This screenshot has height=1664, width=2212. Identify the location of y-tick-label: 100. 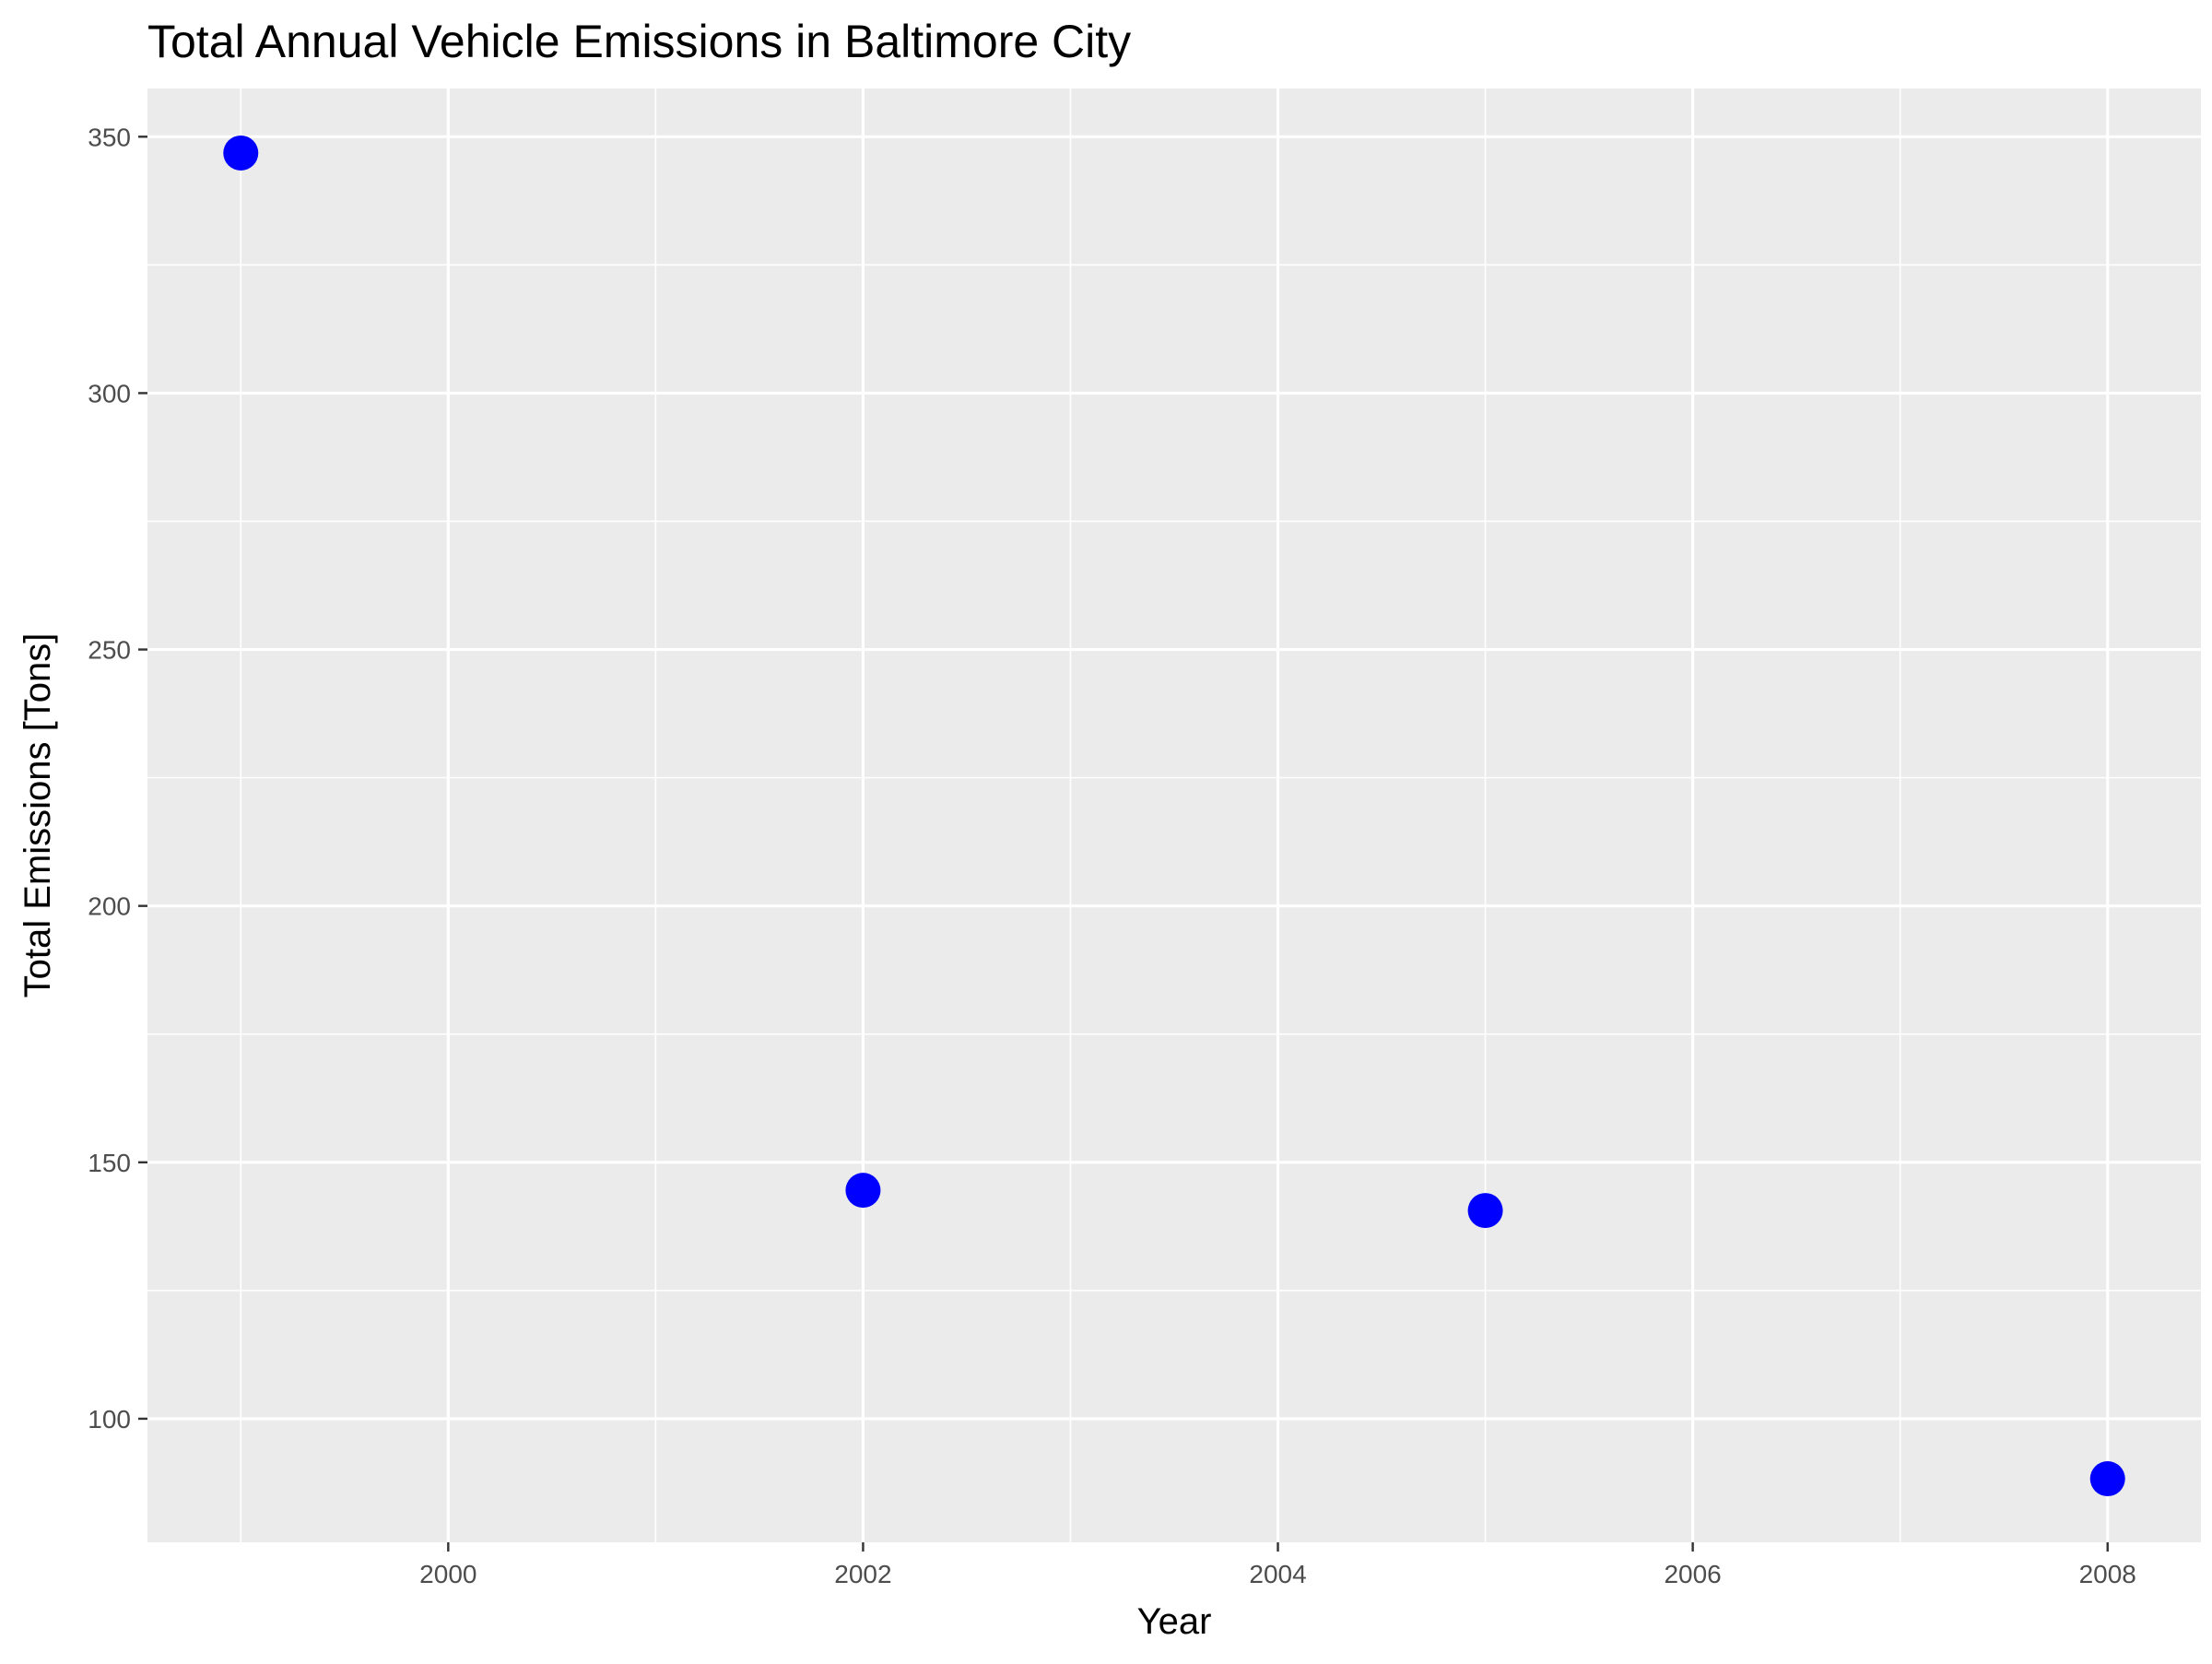
(109, 1419).